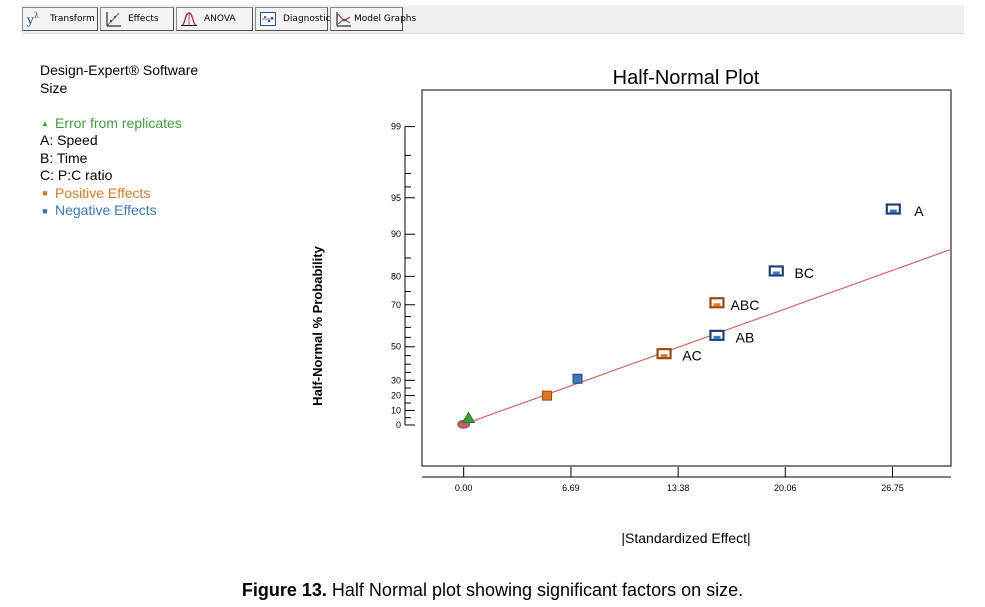 The image size is (985, 607). Describe the element at coordinates (403, 276) in the screenshot. I see `y-axis: 0 10 20 30 50 70 80 90 95 99` at that location.